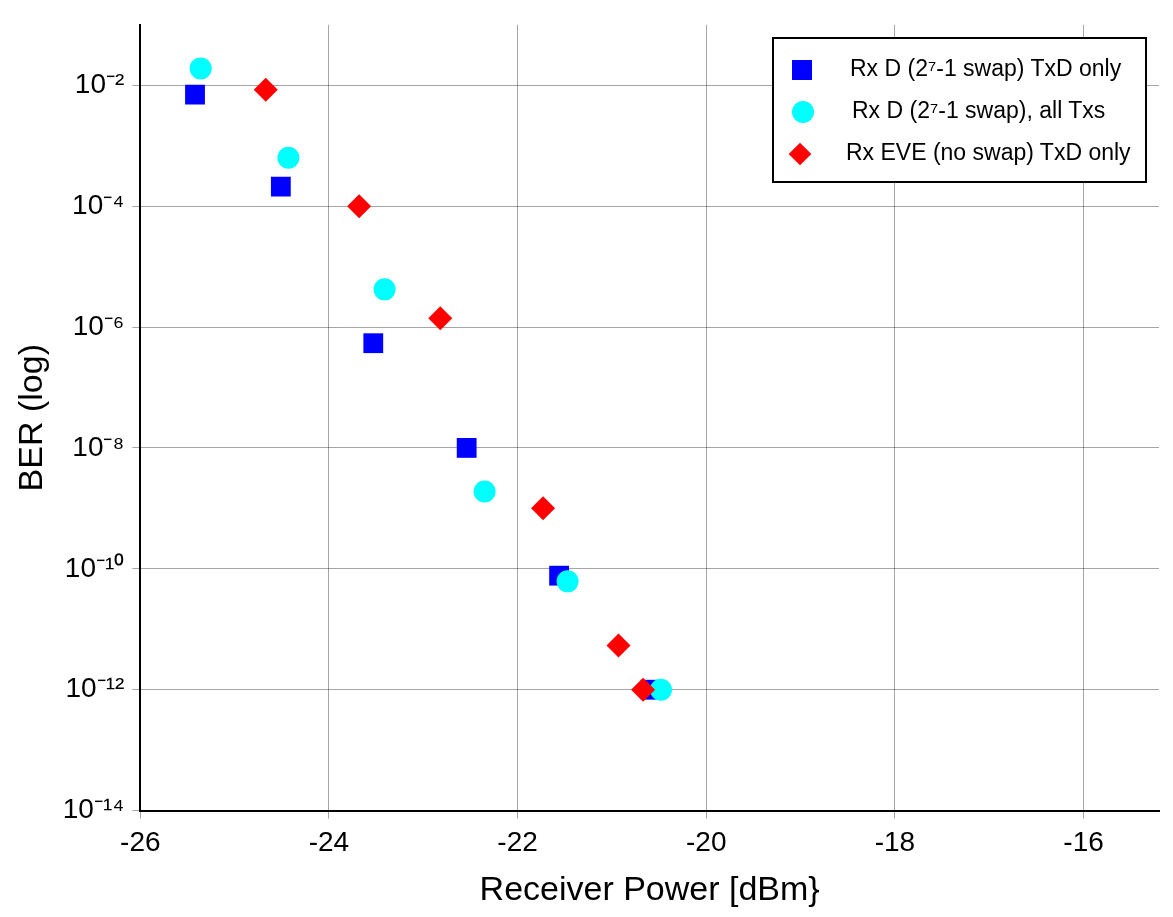 This screenshot has height=917, width=1173. Describe the element at coordinates (29, 418) in the screenshot. I see `y-axis-title: BER (log)` at that location.